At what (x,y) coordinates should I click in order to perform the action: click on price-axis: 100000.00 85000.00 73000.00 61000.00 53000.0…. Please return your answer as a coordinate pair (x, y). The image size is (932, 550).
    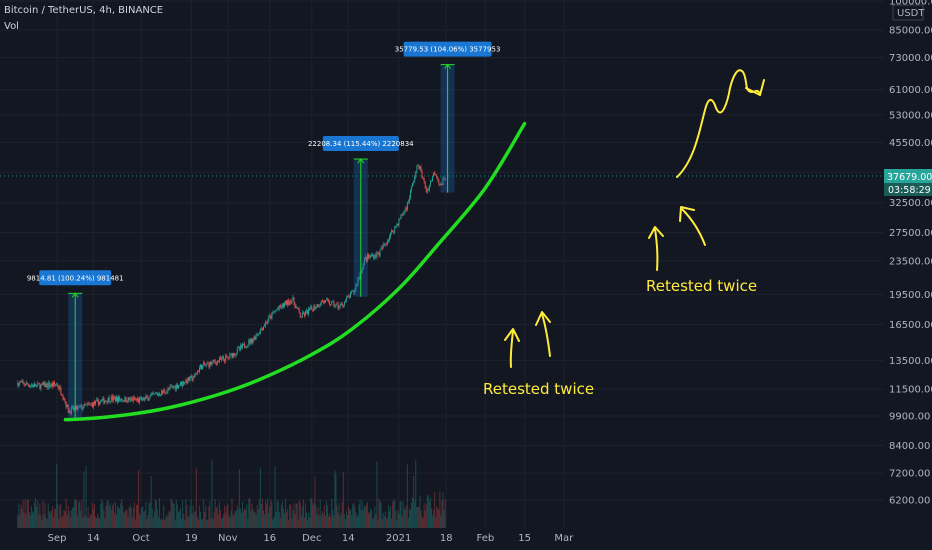
    Looking at the image, I should click on (908, 275).